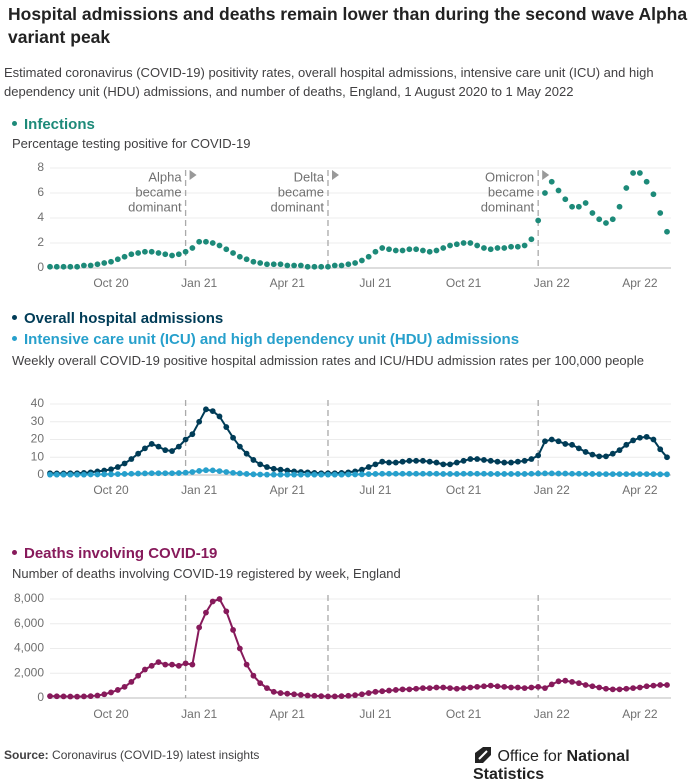 Image resolution: width=699 pixels, height=782 pixels. I want to click on x-tick-label: Jan 22, so click(552, 714).